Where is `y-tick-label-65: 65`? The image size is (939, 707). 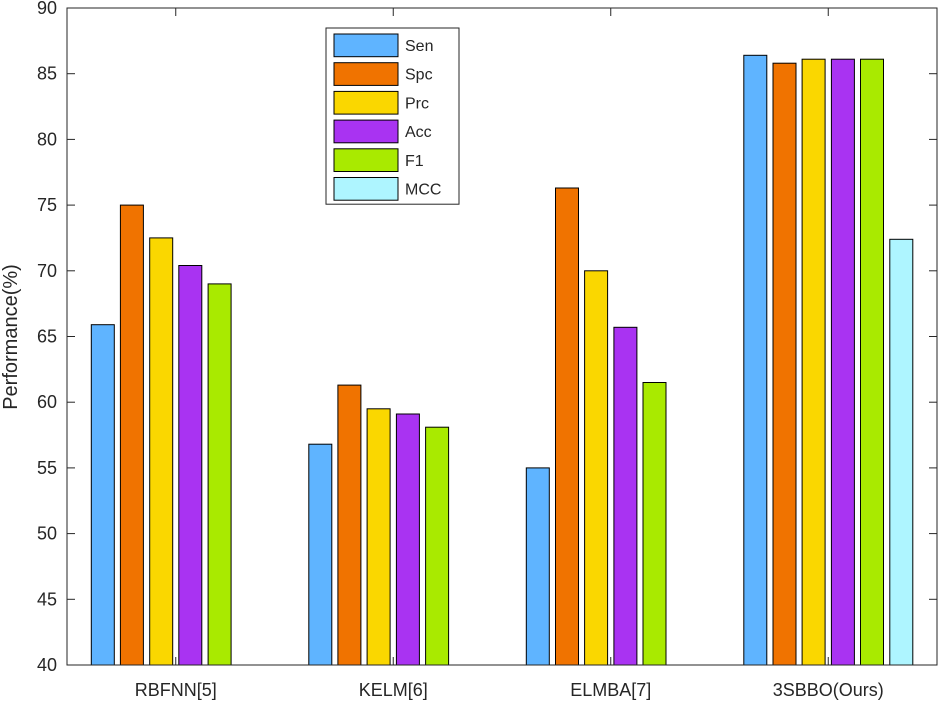
y-tick-label-65: 65 is located at coordinates (47, 337).